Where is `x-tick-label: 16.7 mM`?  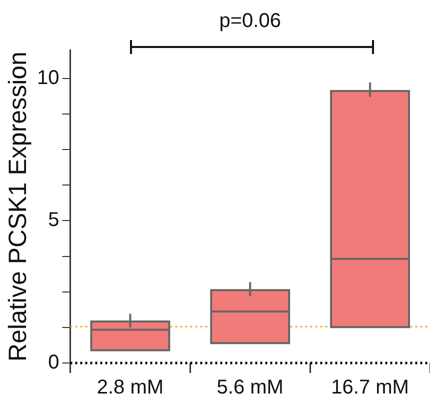 x-tick-label: 16.7 mM is located at coordinates (370, 387).